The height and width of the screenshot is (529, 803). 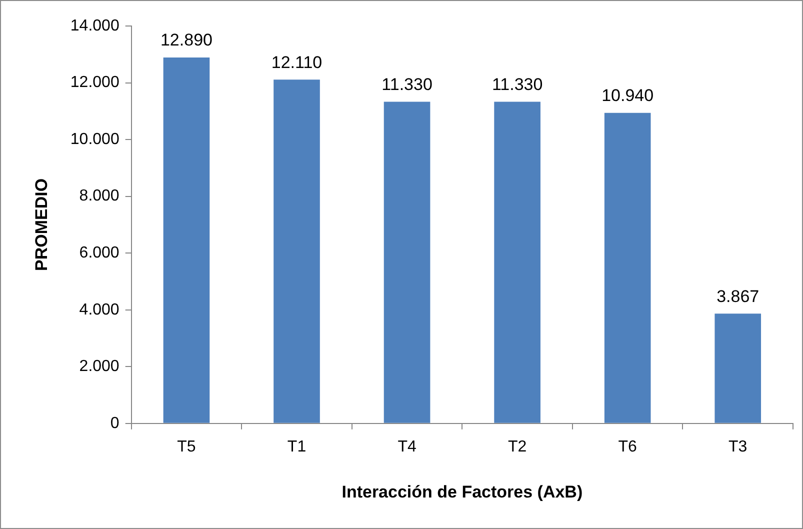 What do you see at coordinates (99, 309) in the screenshot?
I see `y-tick-label: 4.000` at bounding box center [99, 309].